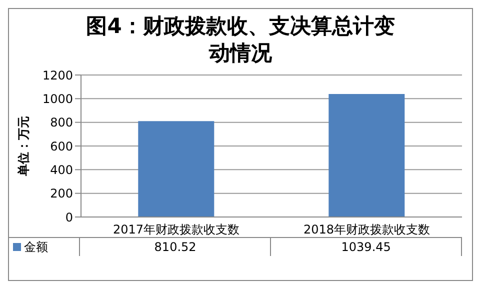  Describe the element at coordinates (176, 247) in the screenshot. I see `data-label: 810.52` at that location.